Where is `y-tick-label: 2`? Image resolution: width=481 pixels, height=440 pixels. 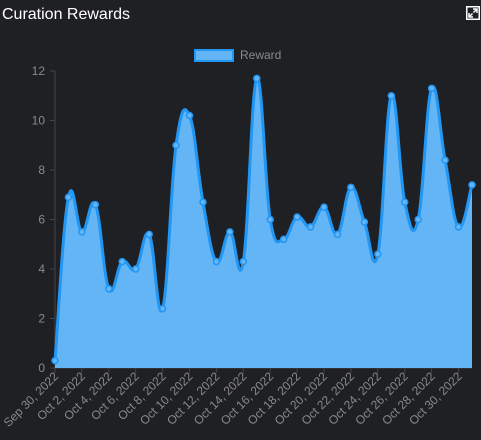 y-tick-label: 2 is located at coordinates (41, 319).